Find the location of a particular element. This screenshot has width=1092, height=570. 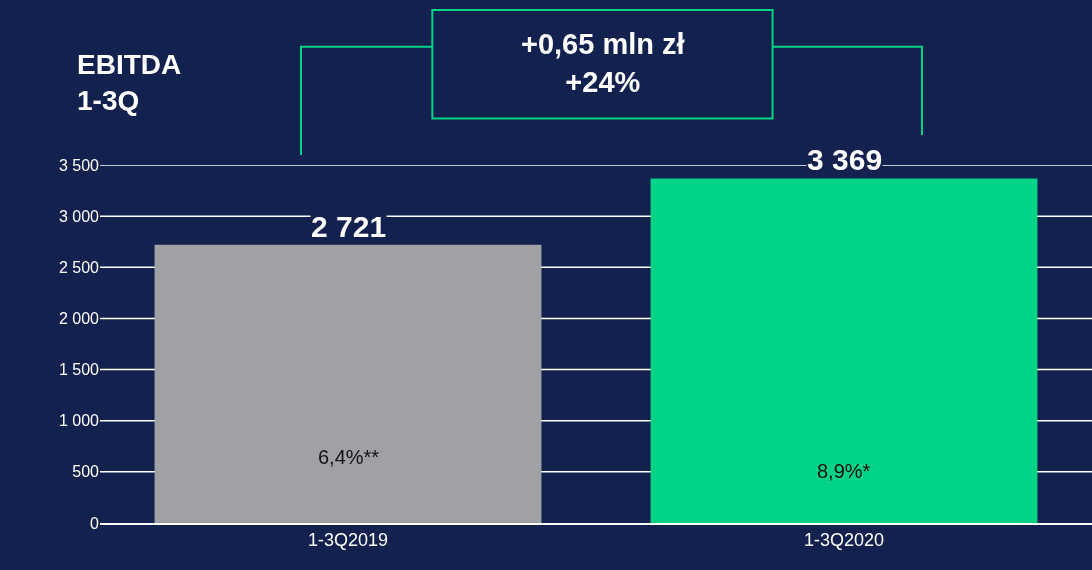

annotation: 6,4%** is located at coordinates (349, 457).